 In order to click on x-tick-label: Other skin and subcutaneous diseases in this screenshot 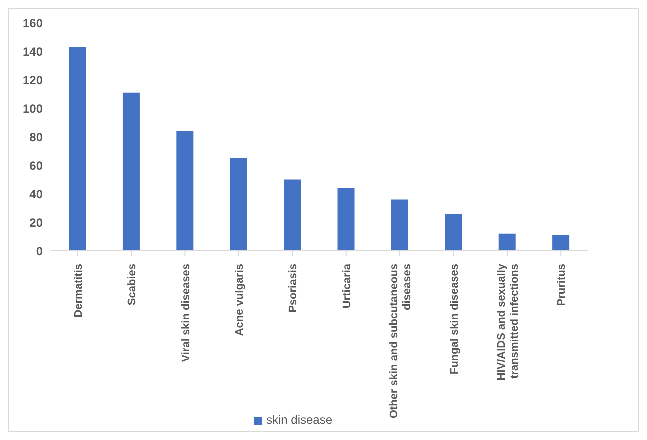, I will do `click(401, 341)`.